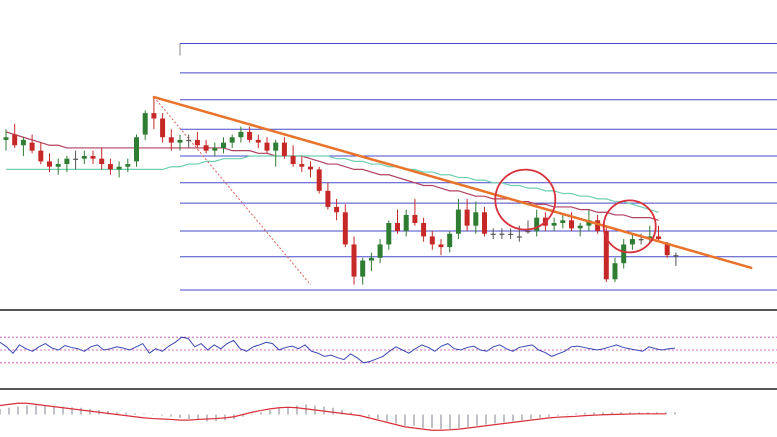 The width and height of the screenshot is (777, 437). Describe the element at coordinates (333, 416) in the screenshot. I see `macd-signal-line` at that location.